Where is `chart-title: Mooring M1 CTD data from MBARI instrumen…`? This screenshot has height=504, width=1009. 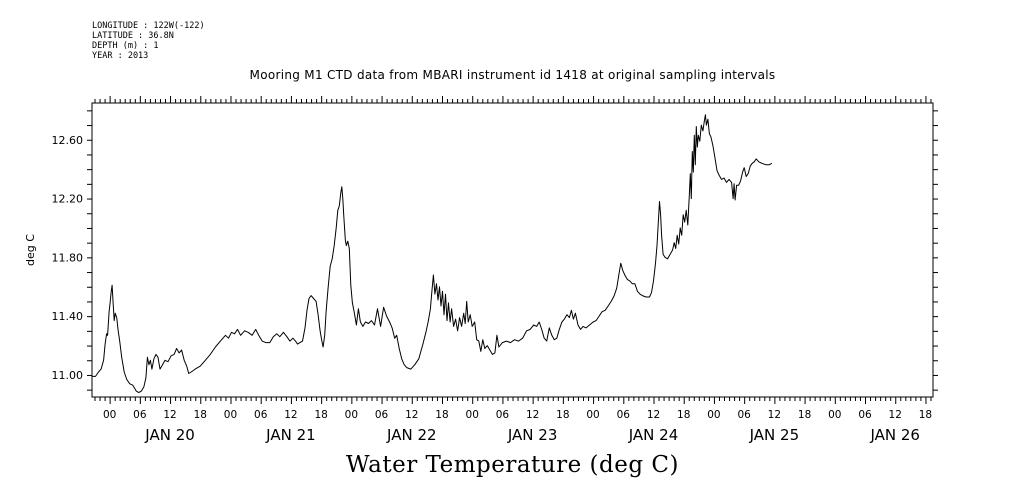
chart-title: Mooring M1 CTD data from MBARI instrumen… is located at coordinates (512, 75).